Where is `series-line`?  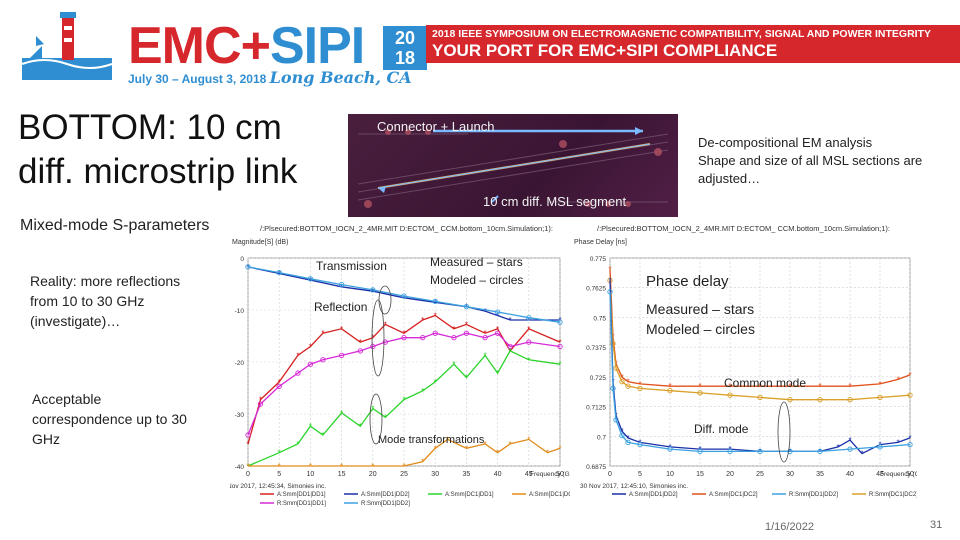 series-line is located at coordinates (404, 452).